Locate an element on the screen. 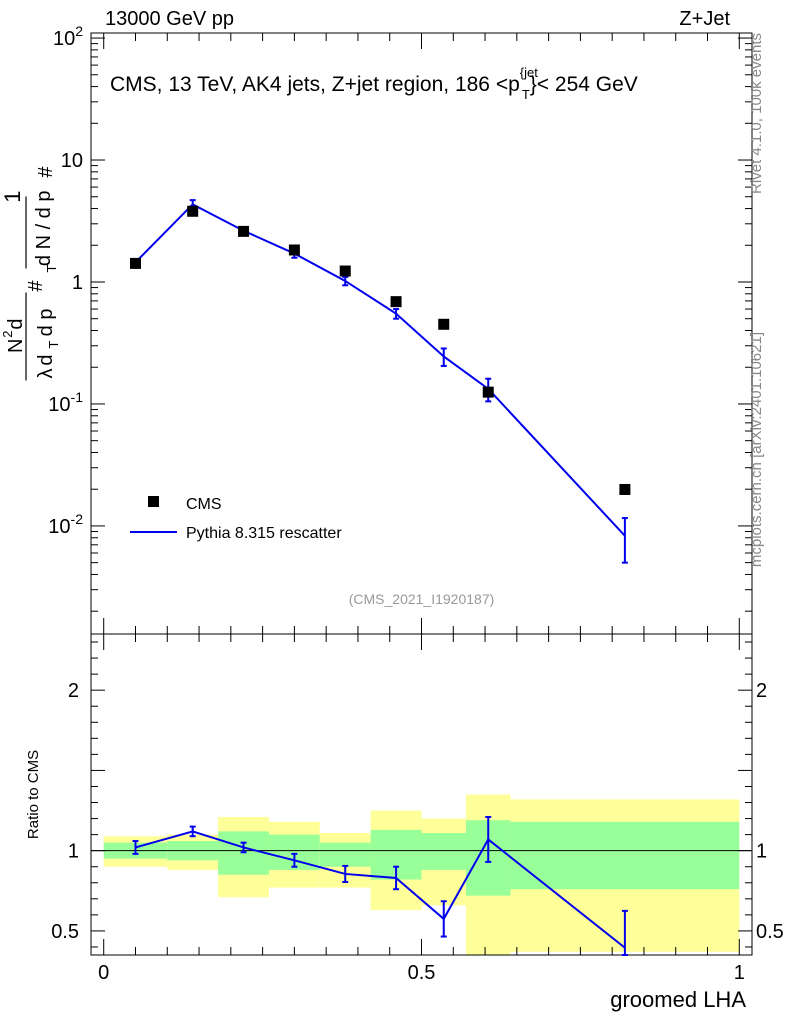 The width and height of the screenshot is (786, 1024). main-ytick-label-0: 10⁻² is located at coordinates (65, 524).